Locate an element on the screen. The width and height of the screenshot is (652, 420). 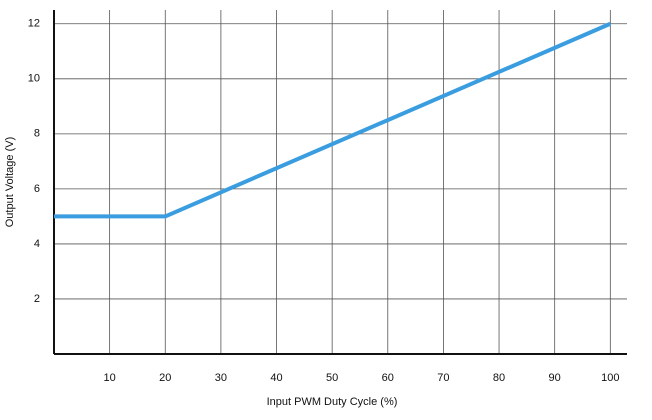
x-tick-label: 60 is located at coordinates (388, 378).